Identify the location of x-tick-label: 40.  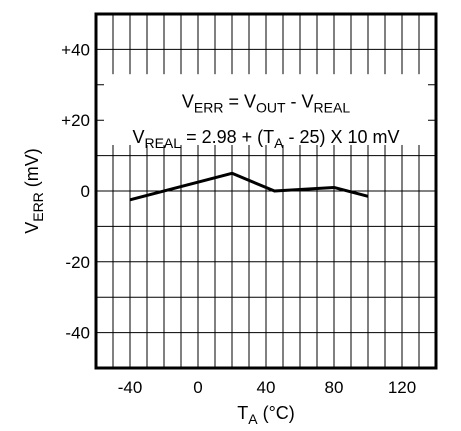
(266, 387).